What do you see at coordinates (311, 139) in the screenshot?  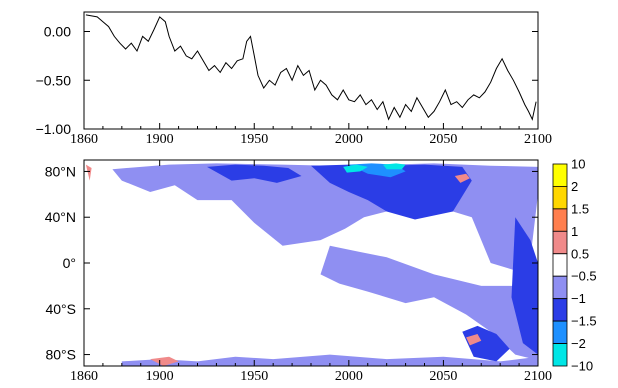 I see `line-chart-x-tick-labels: 1860 1900 1950 2000 2050 2100` at bounding box center [311, 139].